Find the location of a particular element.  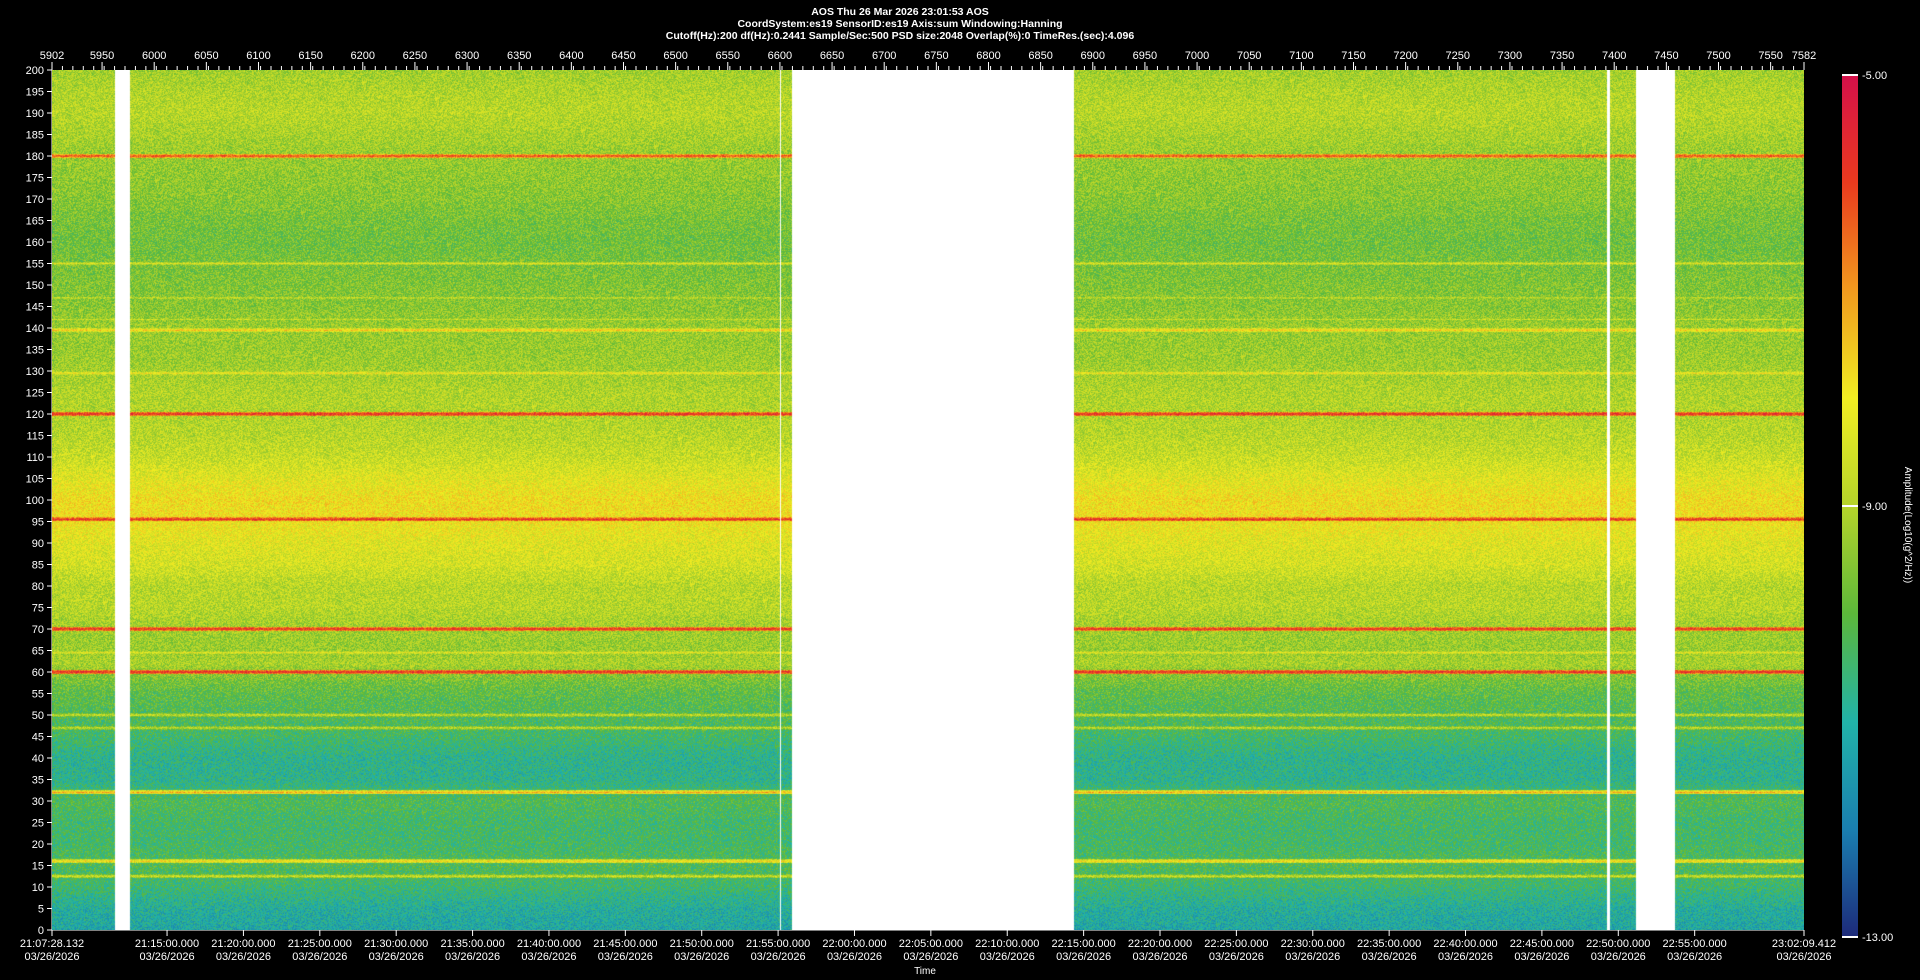

top-tick-label: 7450 is located at coordinates (1666, 56).